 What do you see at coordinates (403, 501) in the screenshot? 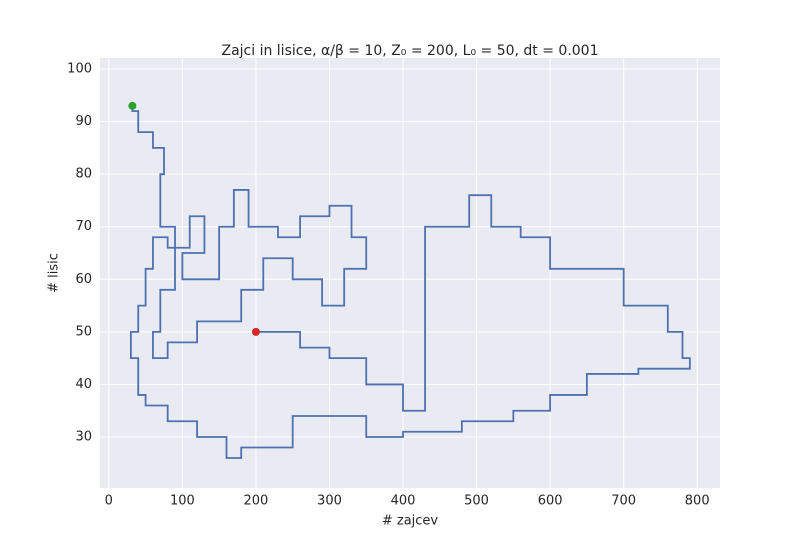
I see `x-tick-label: 400` at bounding box center [403, 501].